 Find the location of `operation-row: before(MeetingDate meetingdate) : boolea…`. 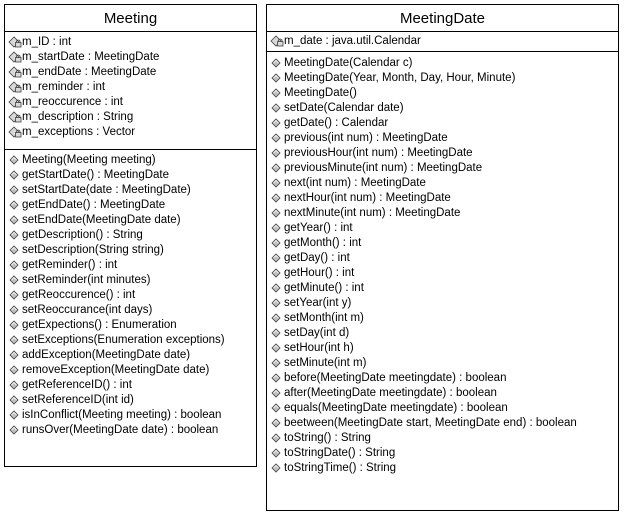

operation-row: before(MeetingDate meetingdate) : boolea… is located at coordinates (442, 377).